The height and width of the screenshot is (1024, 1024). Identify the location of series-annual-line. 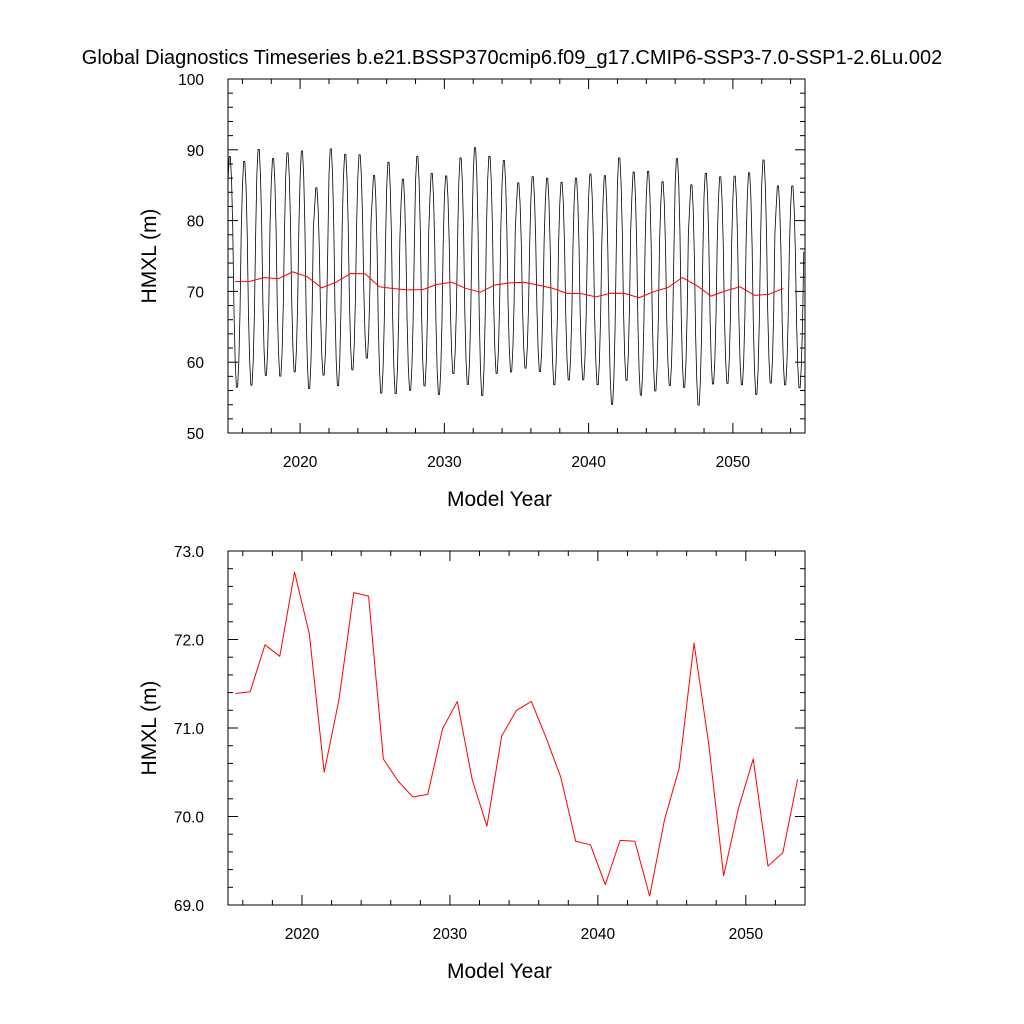
(509, 285).